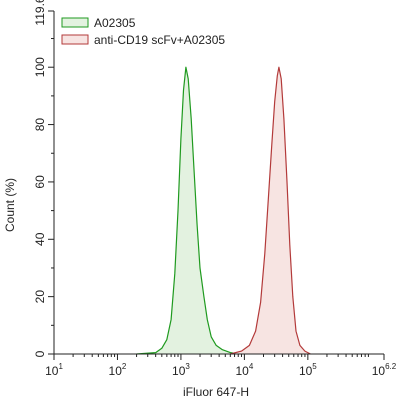  I want to click on series-2-area, so click(270, 210).